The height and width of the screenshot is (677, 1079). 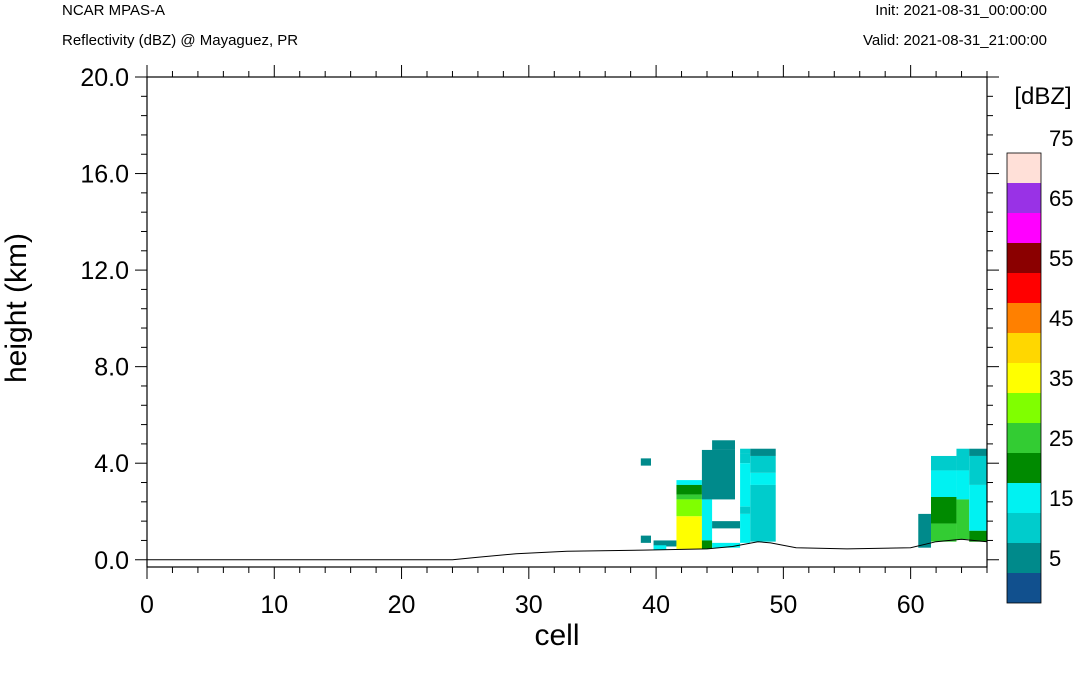 I want to click on x-tick-label: 30, so click(x=529, y=605).